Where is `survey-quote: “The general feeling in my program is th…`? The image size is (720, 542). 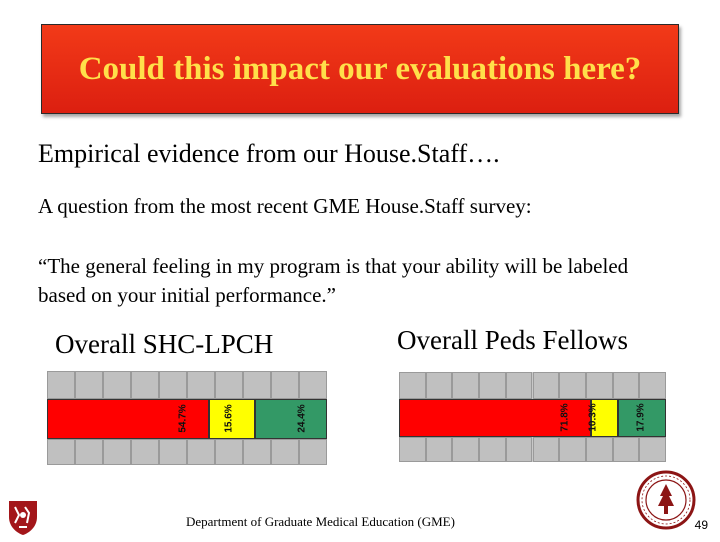 survey-quote: “The general feeling in my program is th… is located at coordinates (333, 280).